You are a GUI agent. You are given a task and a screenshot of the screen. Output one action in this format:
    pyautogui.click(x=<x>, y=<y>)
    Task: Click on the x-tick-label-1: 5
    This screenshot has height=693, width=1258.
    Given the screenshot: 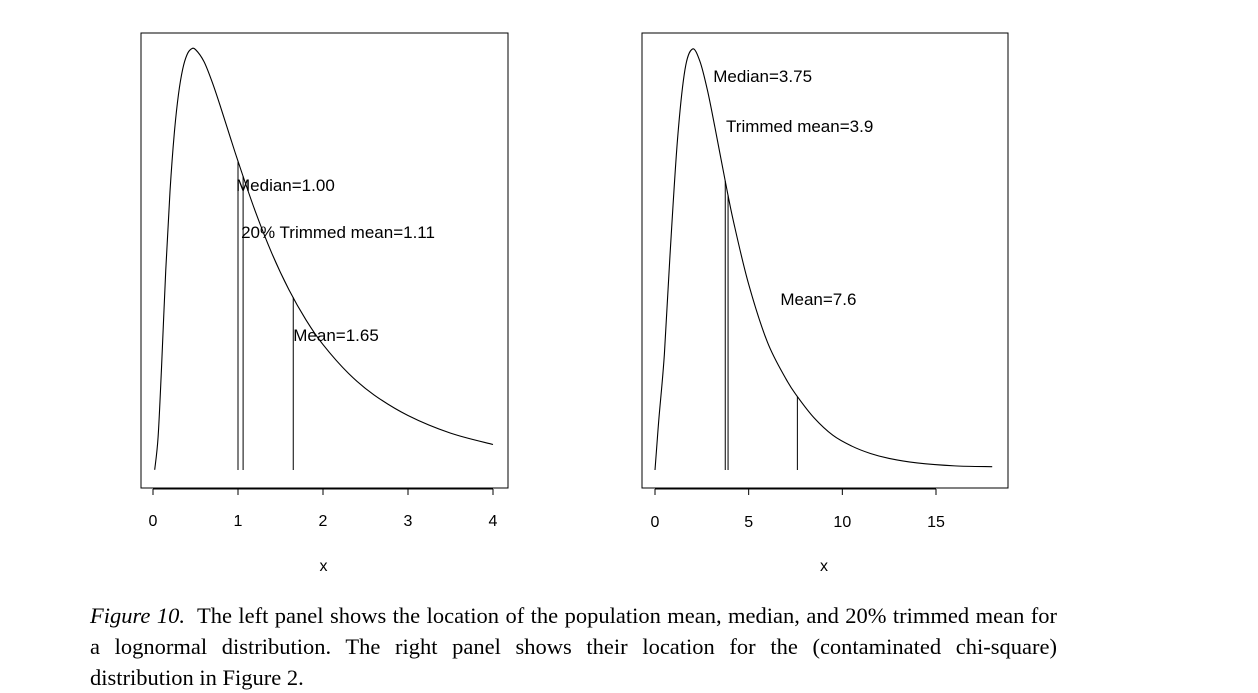 What is the action you would take?
    pyautogui.click(x=748, y=522)
    